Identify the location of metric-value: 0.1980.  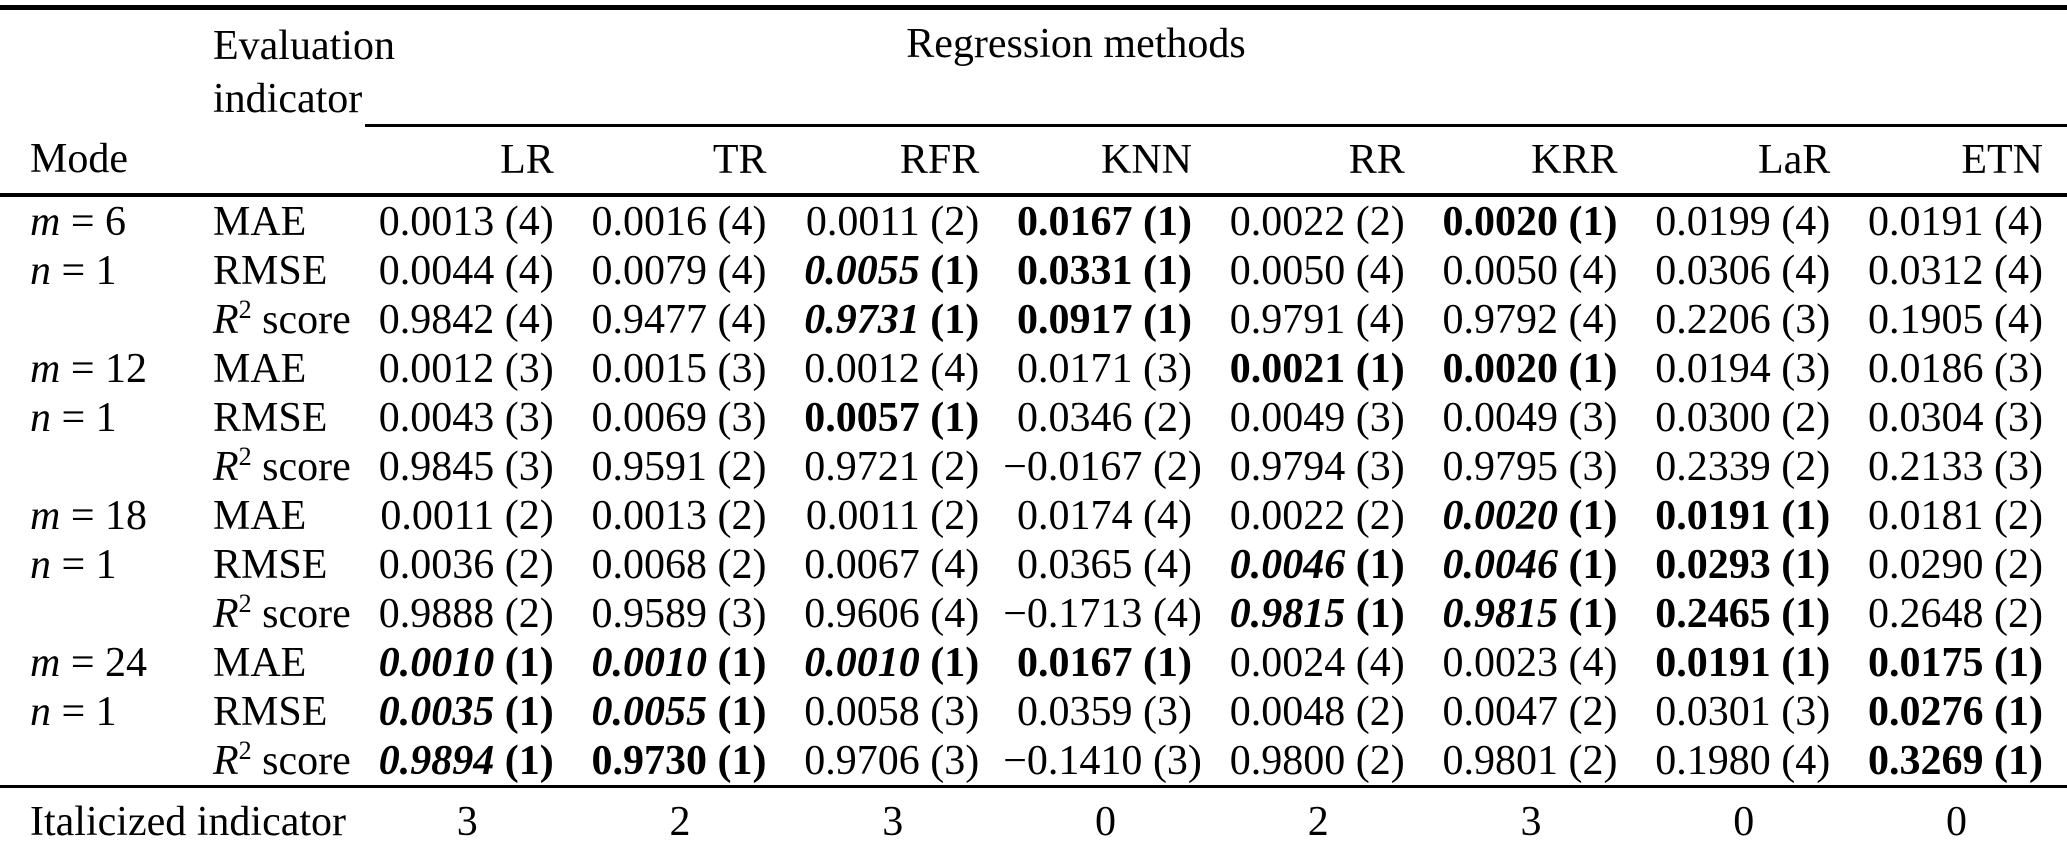
(1713, 760).